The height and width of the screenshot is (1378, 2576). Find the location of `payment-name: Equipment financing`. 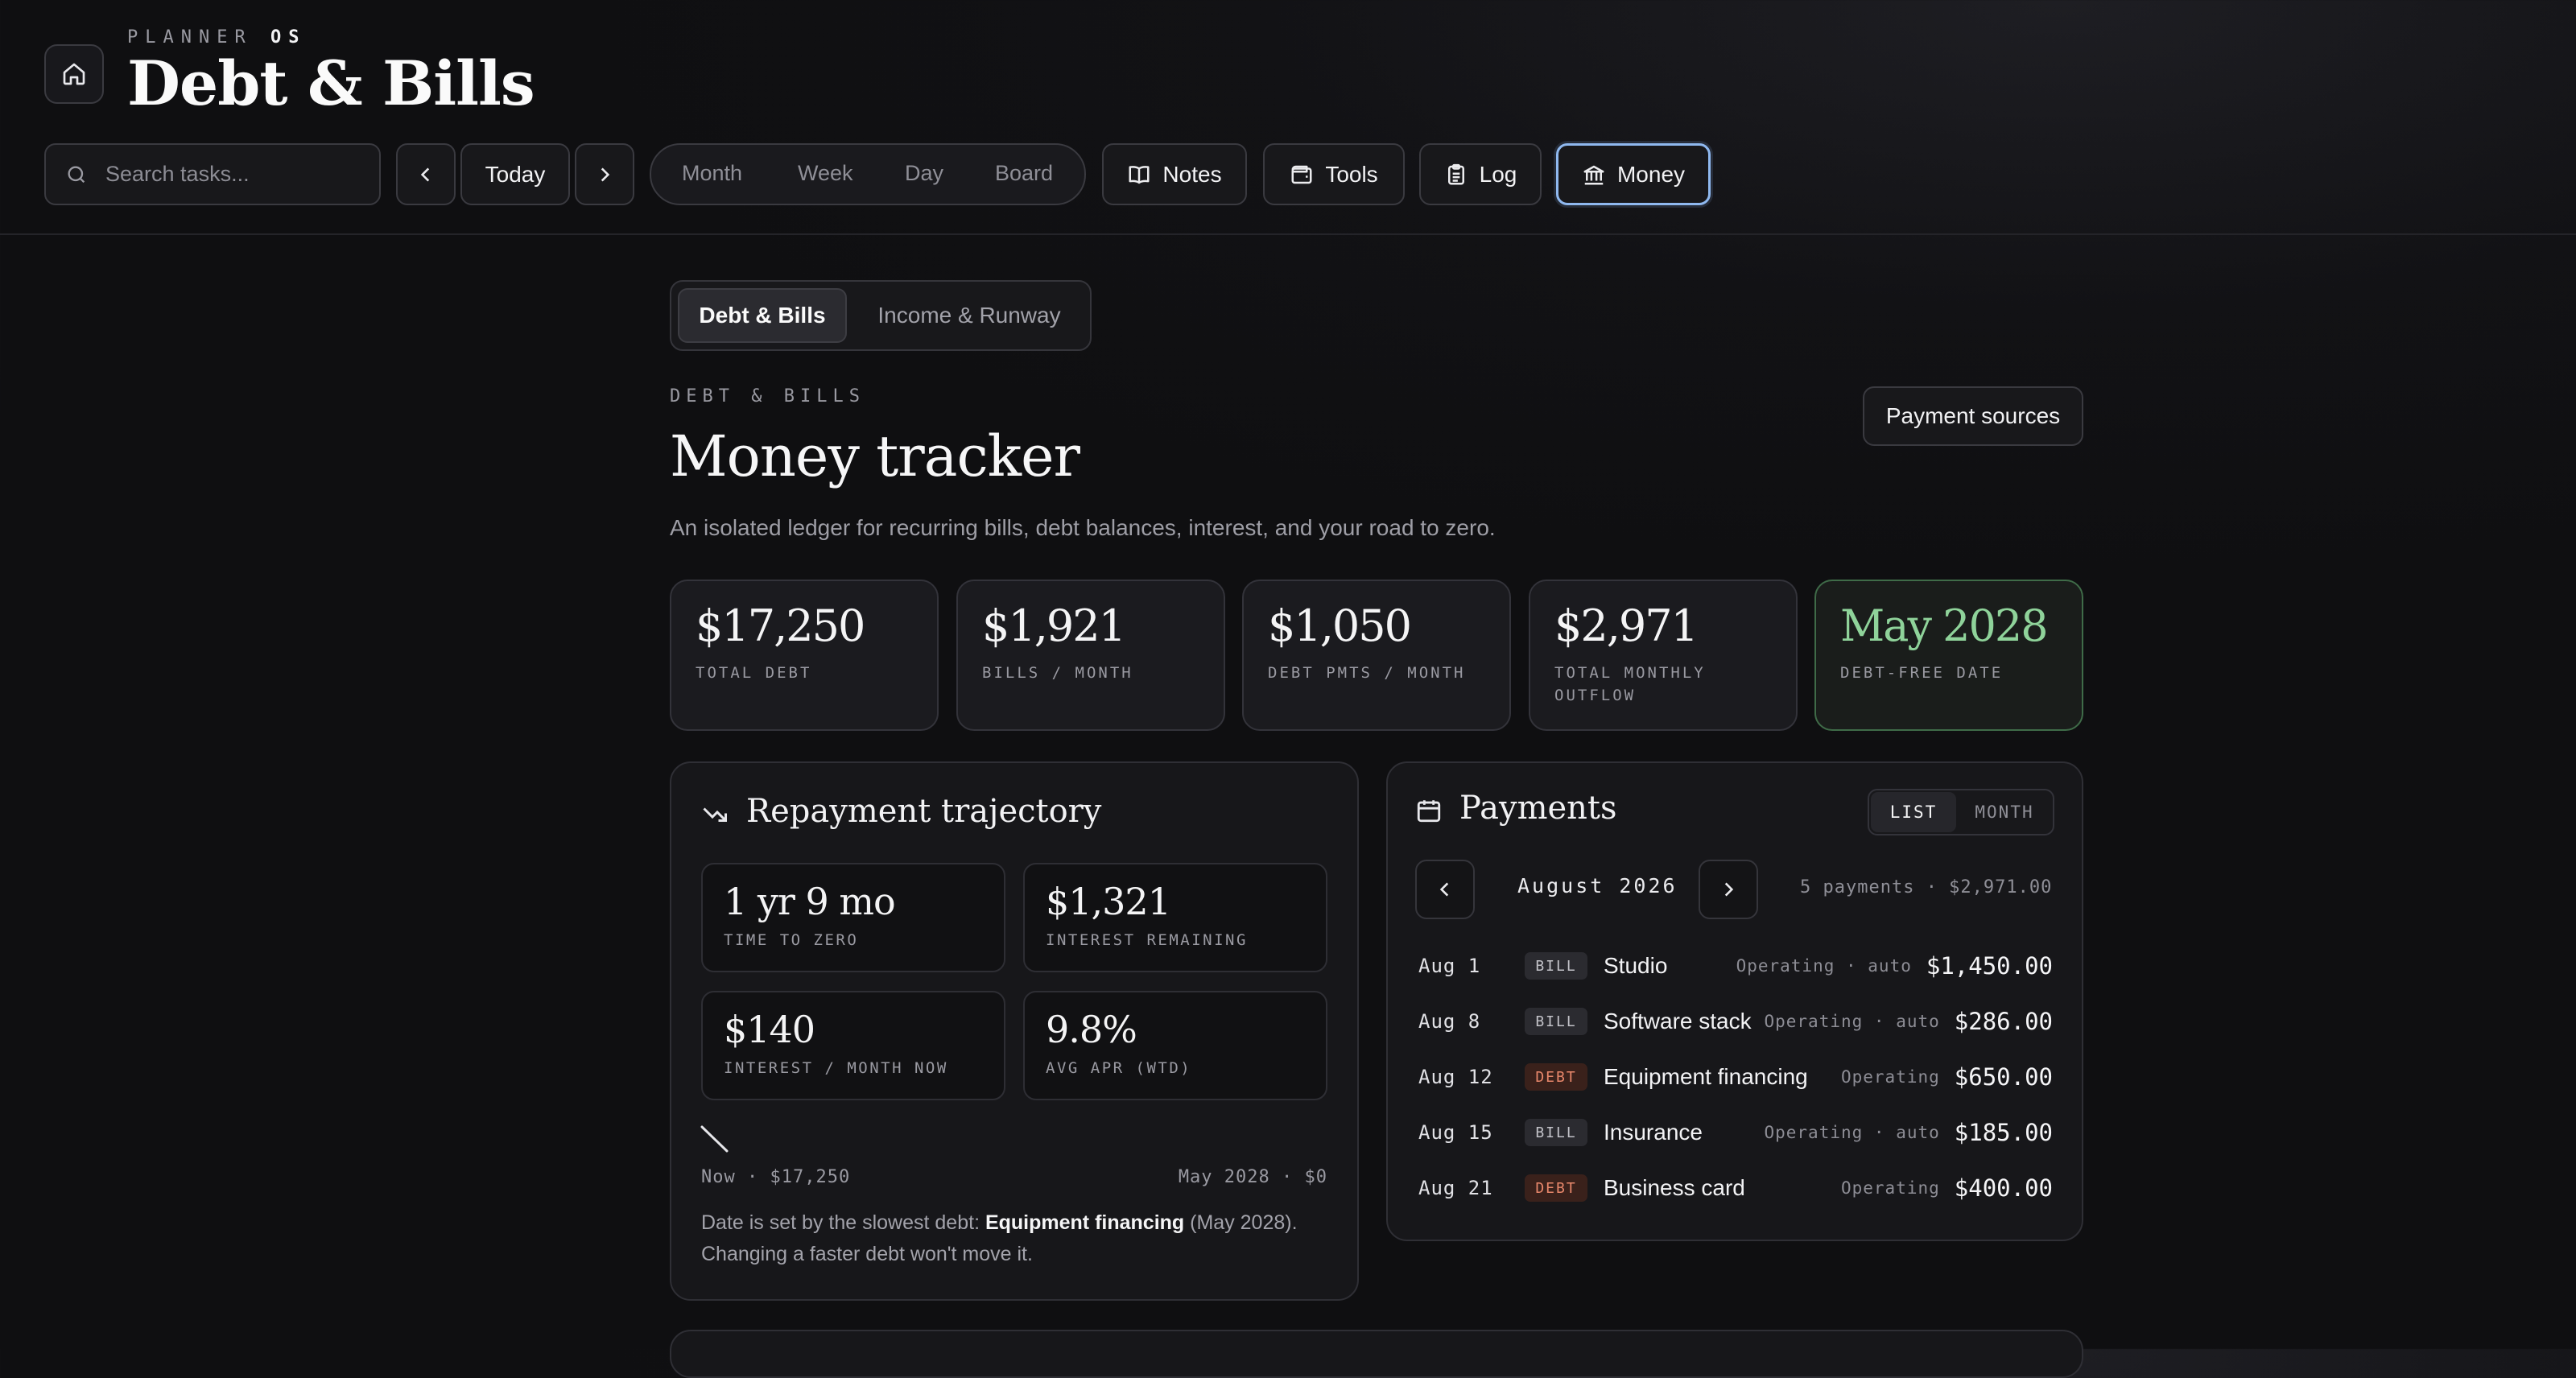

payment-name: Equipment financing is located at coordinates (1706, 1077).